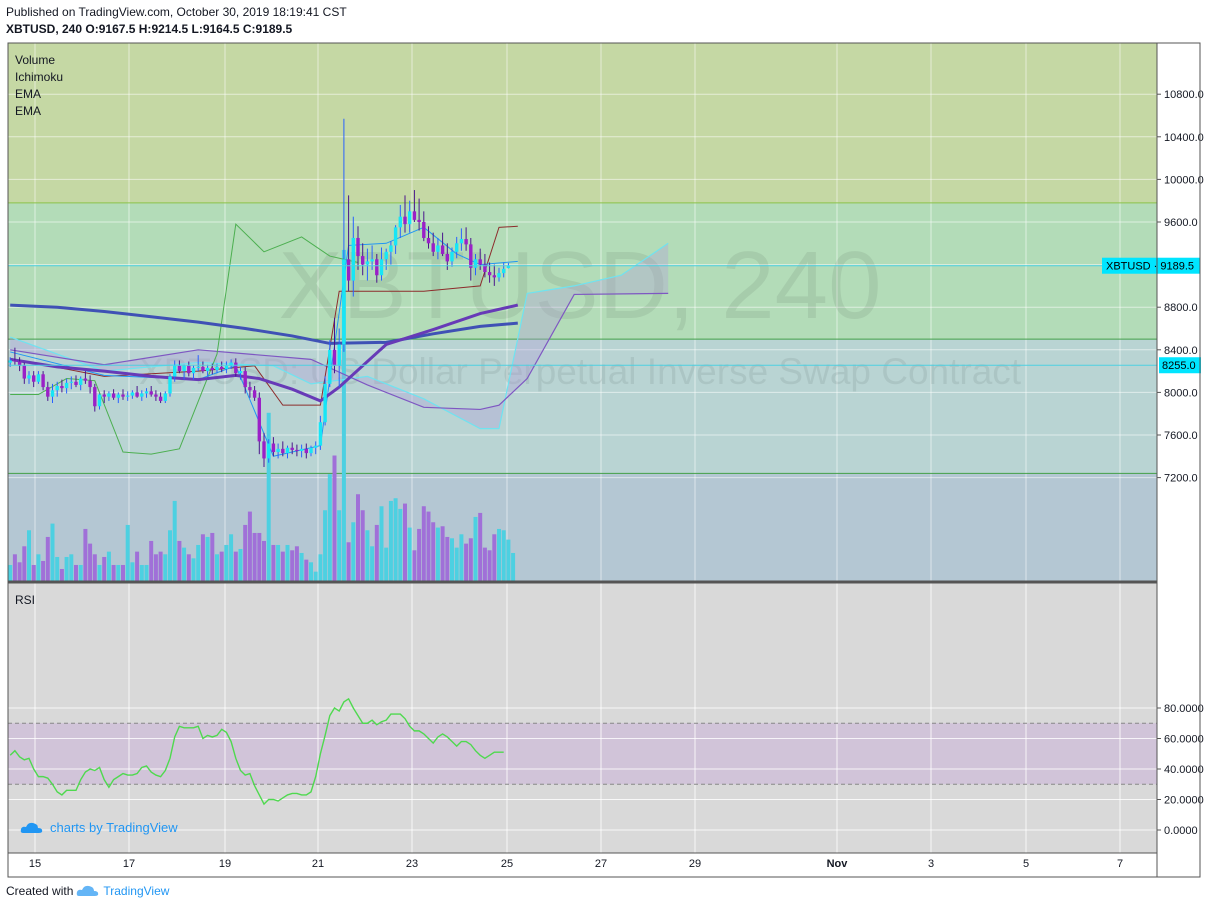 Image resolution: width=1215 pixels, height=909 pixels. I want to click on cloud-icon, so click(31, 827).